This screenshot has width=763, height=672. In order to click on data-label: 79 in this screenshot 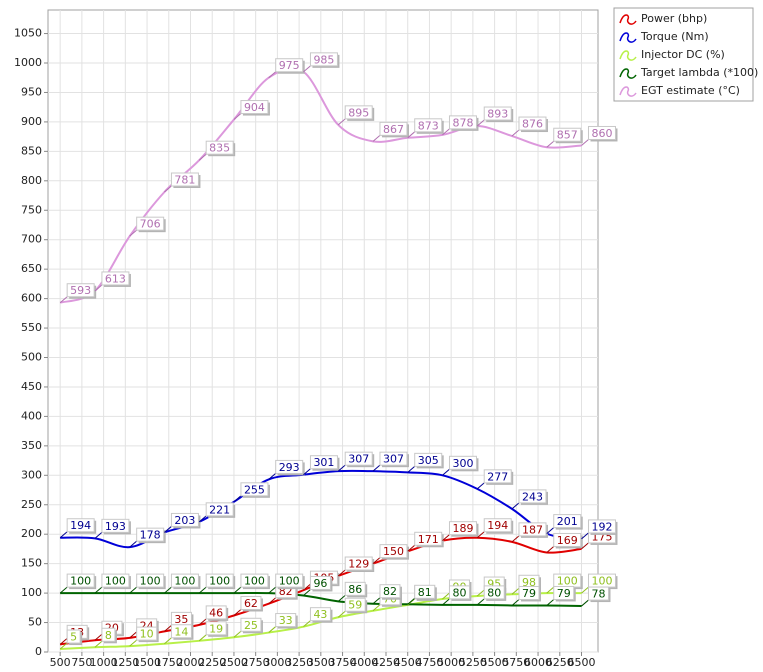, I will do `click(564, 593)`.